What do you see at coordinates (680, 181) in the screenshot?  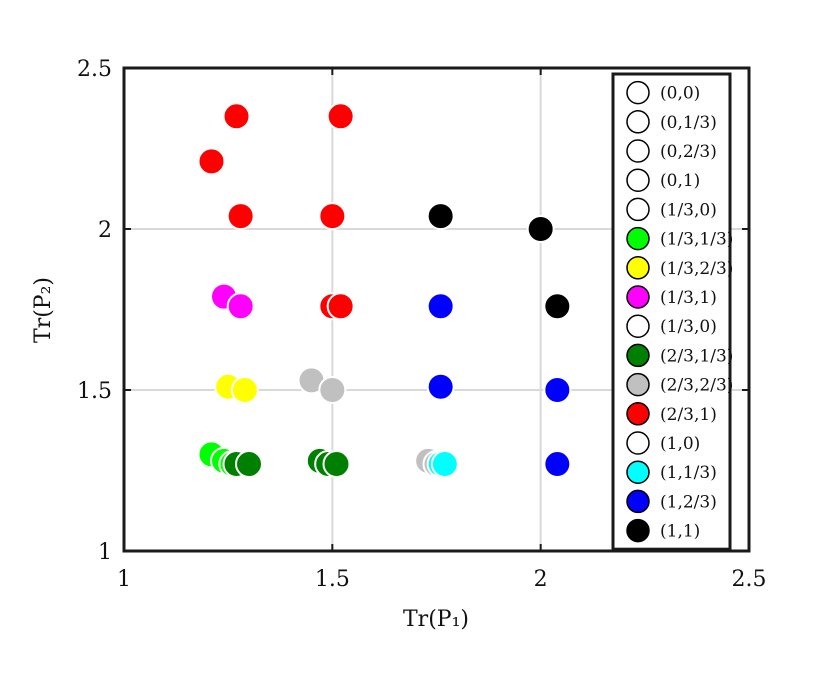 I see `legend-label: (0,1)` at bounding box center [680, 181].